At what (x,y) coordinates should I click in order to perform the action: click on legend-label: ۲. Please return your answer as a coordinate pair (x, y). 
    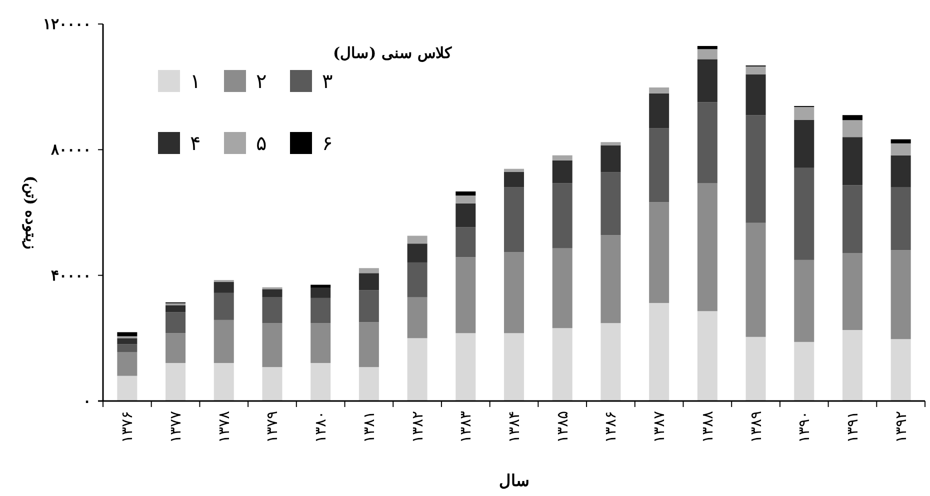
    Looking at the image, I should click on (261, 81).